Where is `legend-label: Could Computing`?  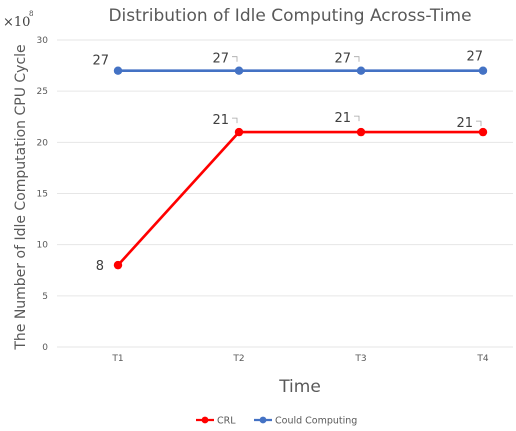 legend-label: Could Computing is located at coordinates (316, 421).